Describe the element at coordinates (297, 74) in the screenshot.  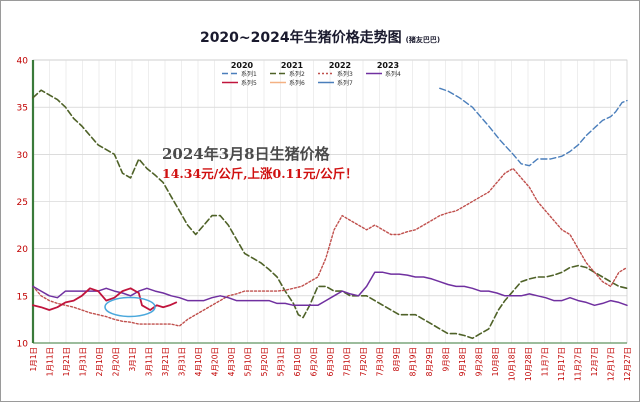
I see `legend-entry-label: 系列2` at that location.